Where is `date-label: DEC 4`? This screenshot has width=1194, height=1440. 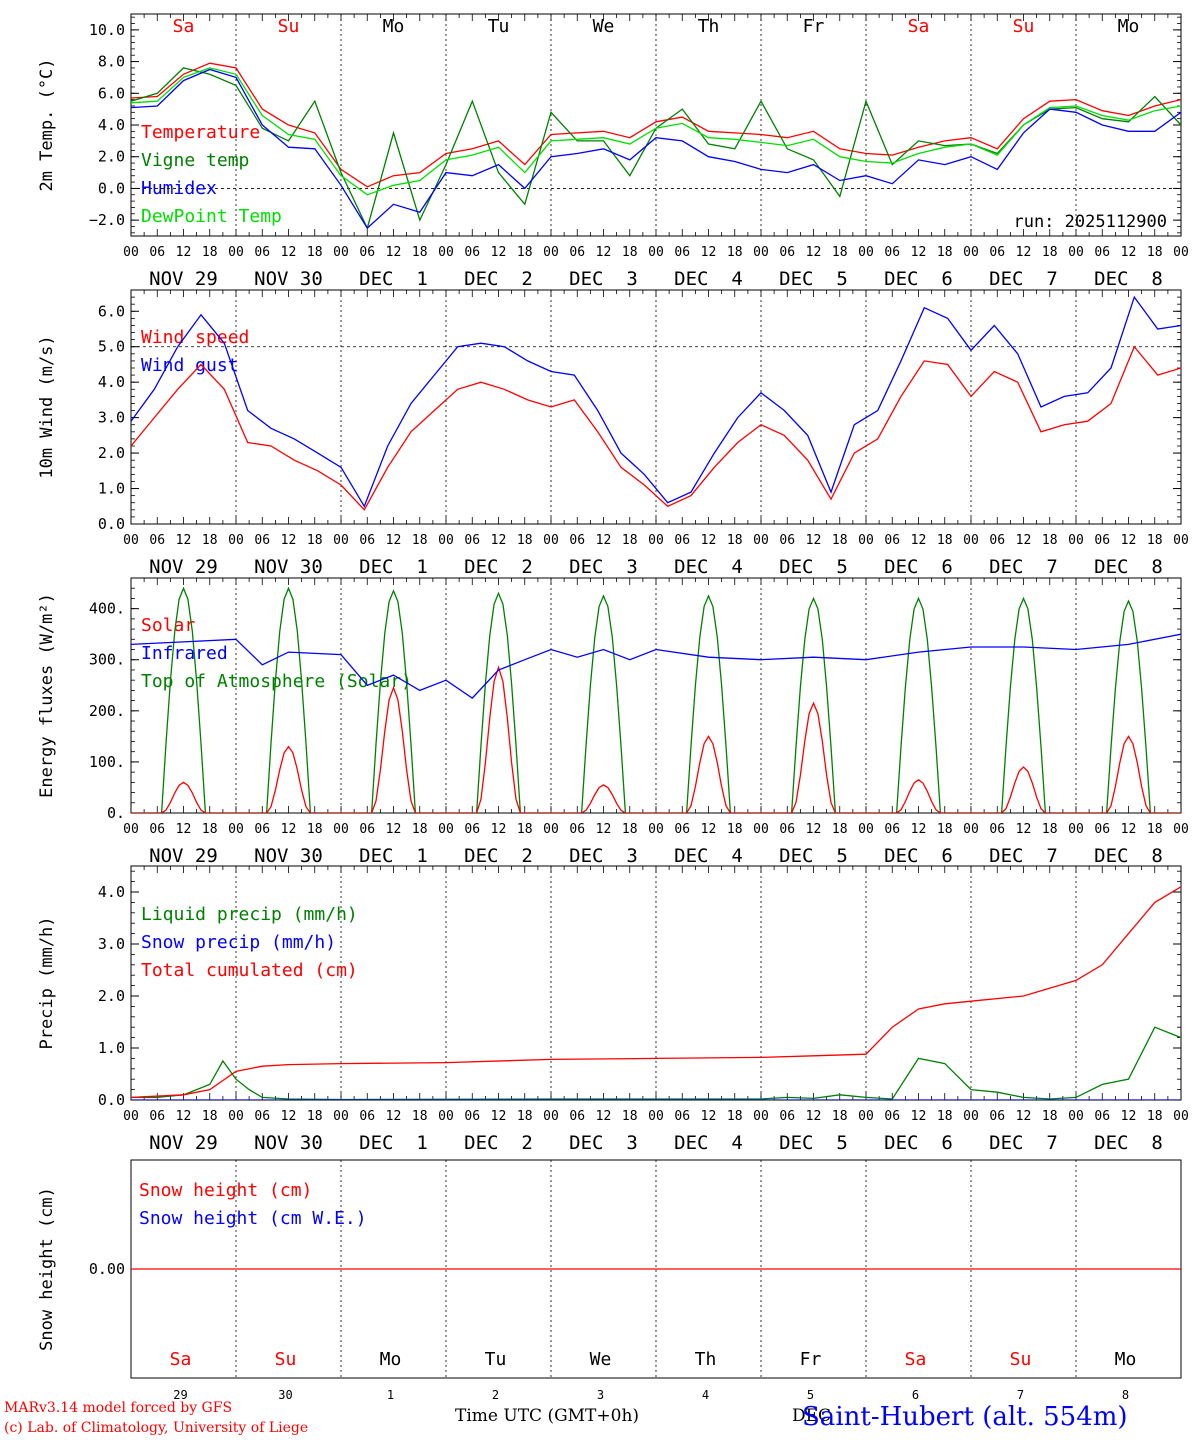
date-label: DEC 4 is located at coordinates (708, 856).